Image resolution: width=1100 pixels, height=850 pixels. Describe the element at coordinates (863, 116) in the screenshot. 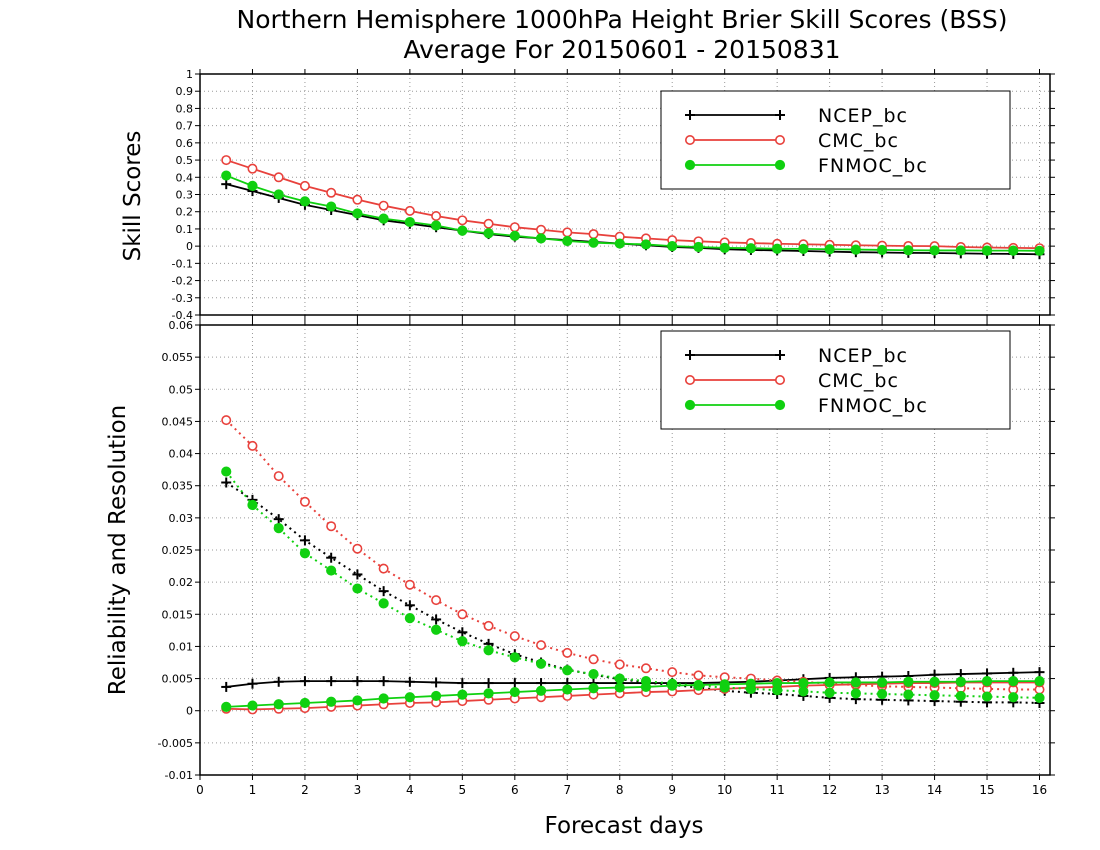

I see `top-legend-label-ncep-bc: NCEP_bc` at that location.